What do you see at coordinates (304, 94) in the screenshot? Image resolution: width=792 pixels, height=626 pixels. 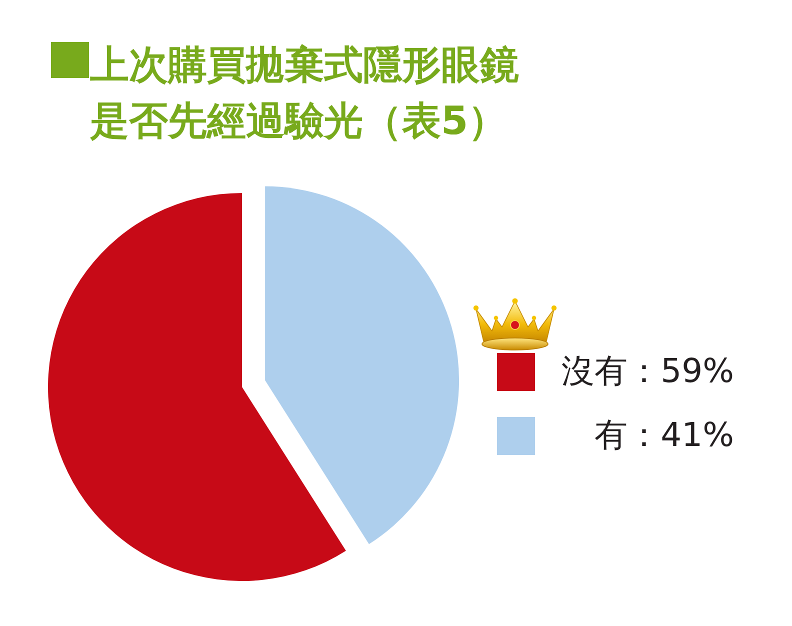 I see `chart-title: 上次購買拋棄式隱形眼鏡是否先經過驗光（表5）` at bounding box center [304, 94].